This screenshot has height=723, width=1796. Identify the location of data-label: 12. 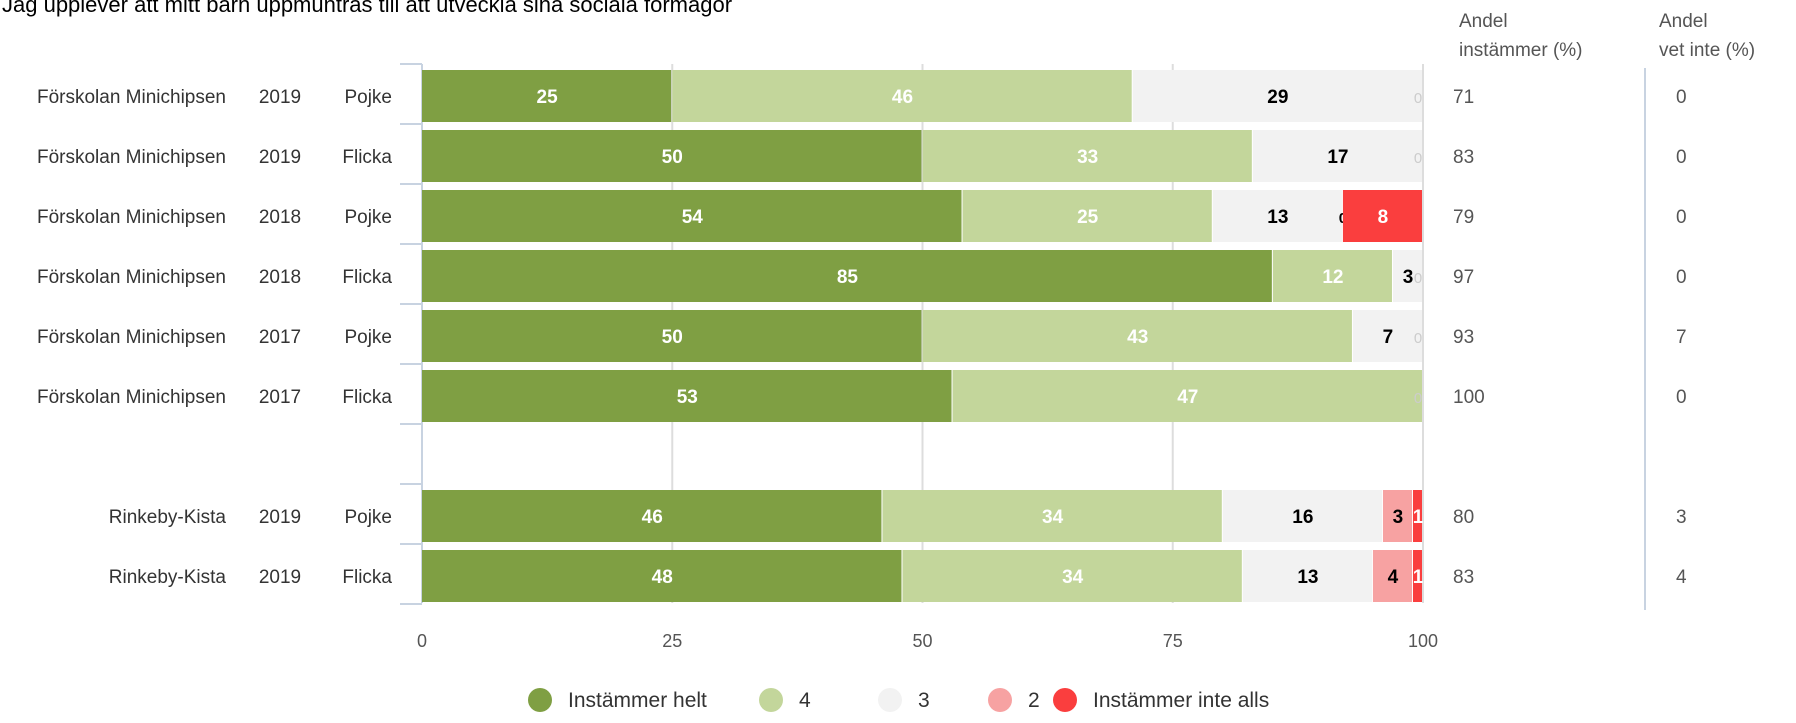
(1332, 277).